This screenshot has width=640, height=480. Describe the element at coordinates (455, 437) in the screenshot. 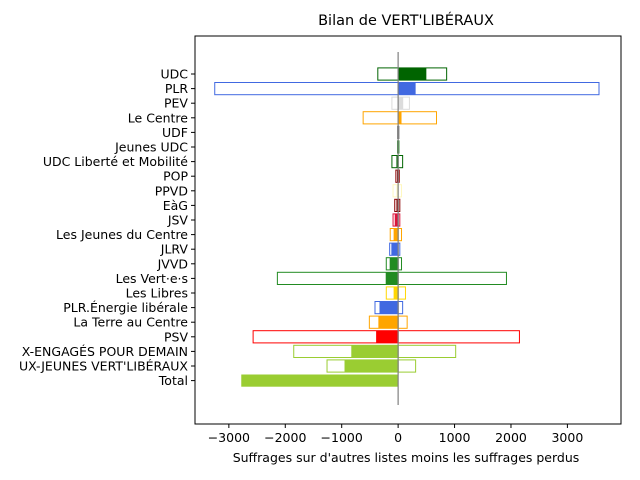

I see `x-tick-label: 1000` at that location.